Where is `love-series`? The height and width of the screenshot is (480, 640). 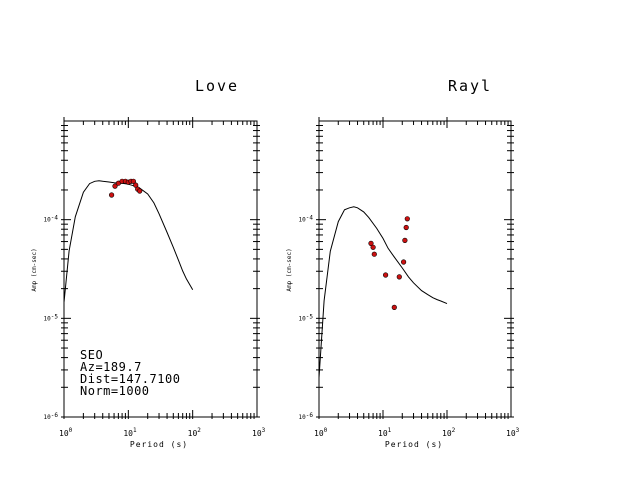
love-series is located at coordinates (128, 240).